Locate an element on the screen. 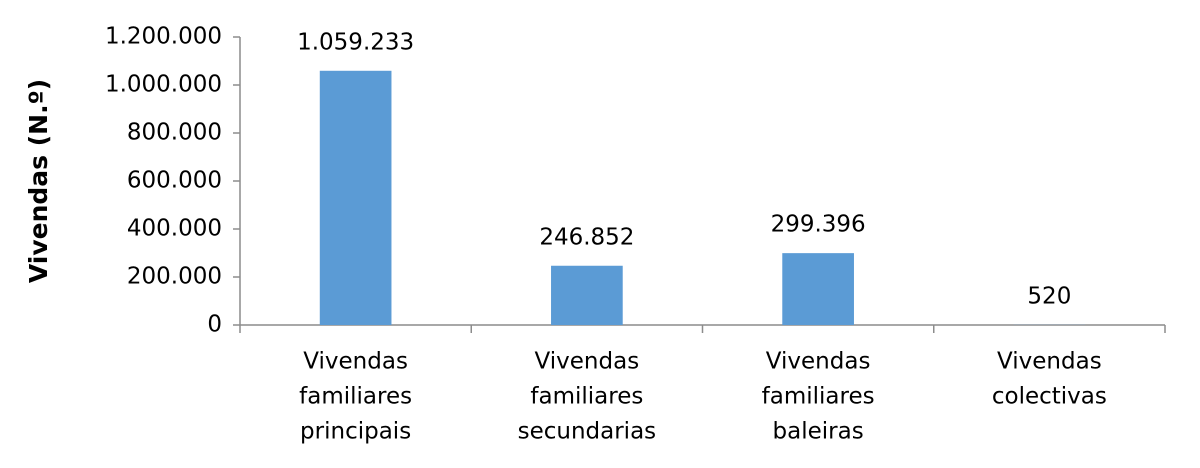  value-label: 520 is located at coordinates (1049, 296).